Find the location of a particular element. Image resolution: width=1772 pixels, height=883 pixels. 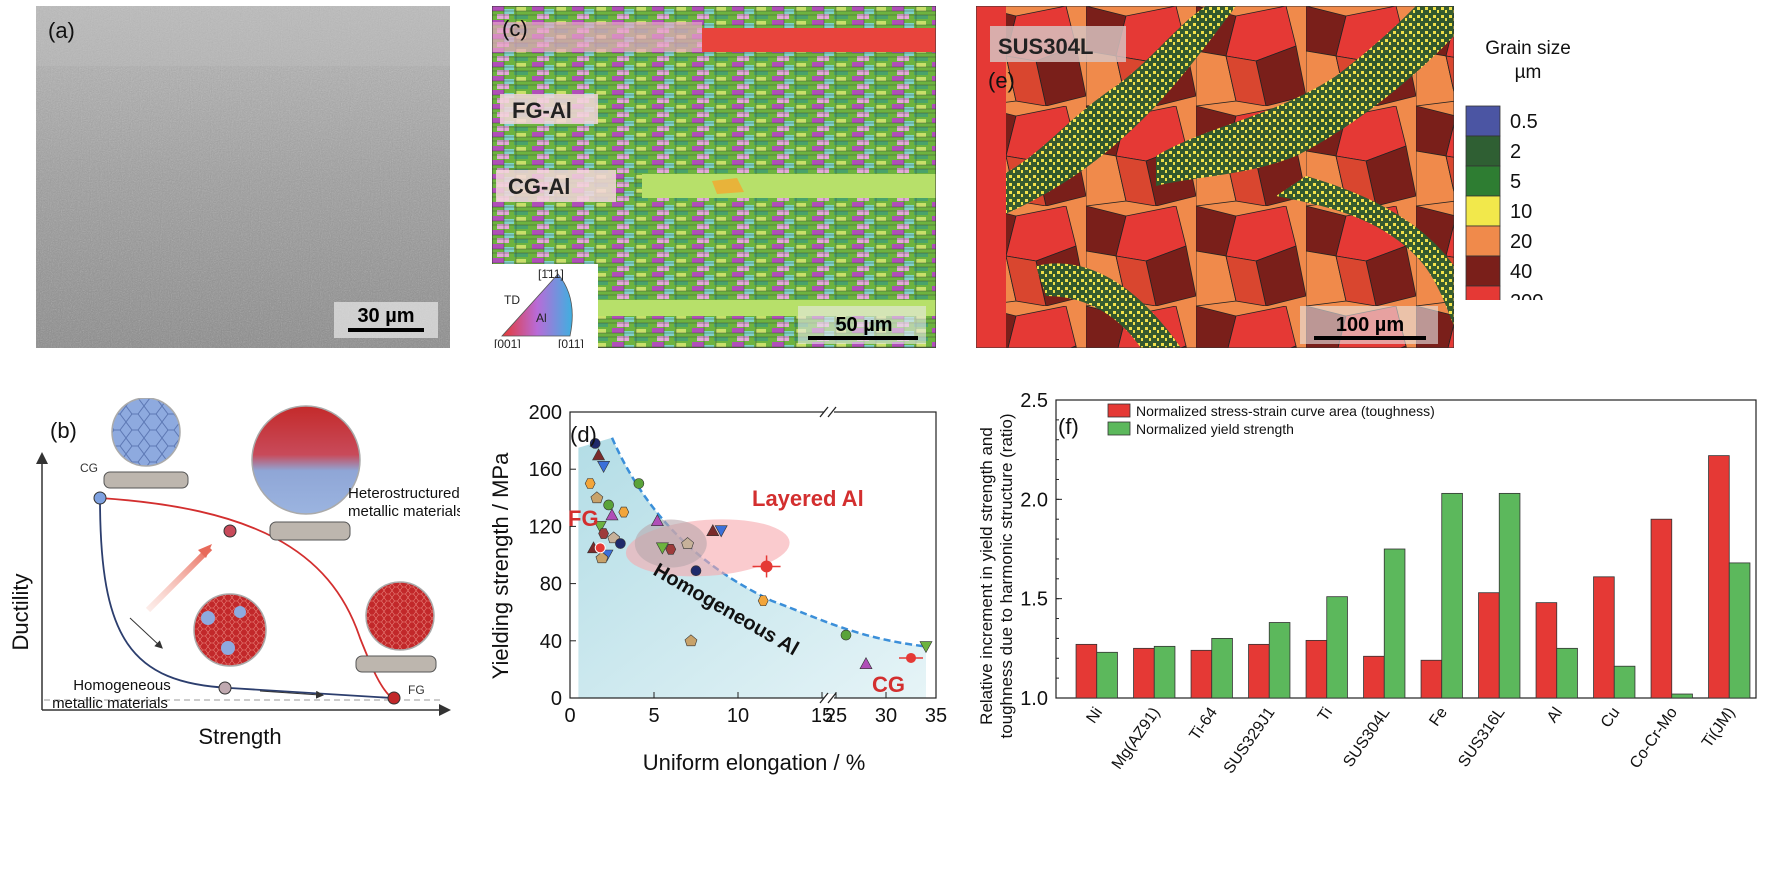

panel-b-hetero-structure is located at coordinates (306, 460).